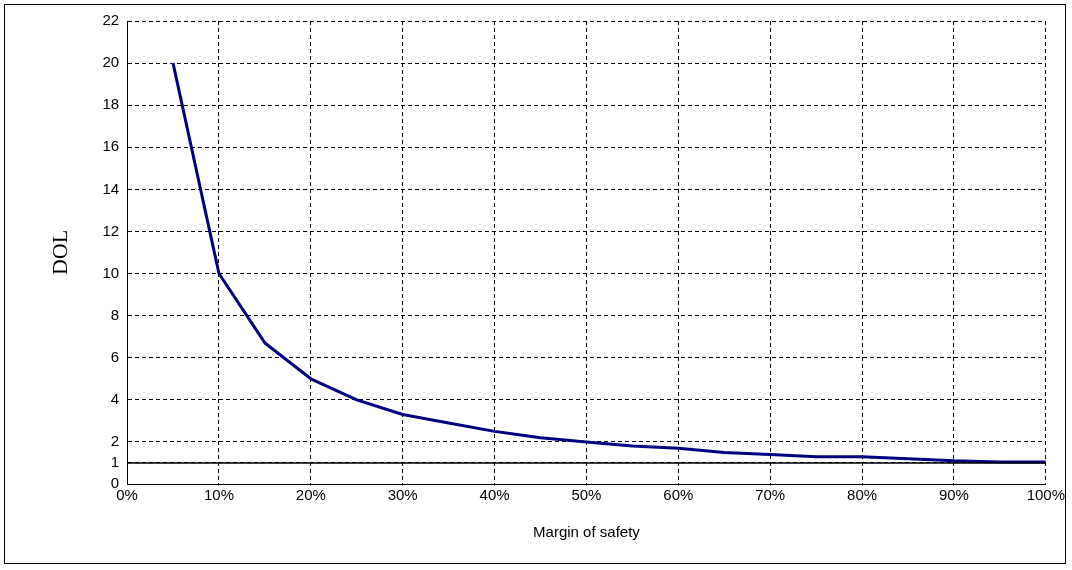  I want to click on x-tick-label: 70%, so click(770, 495).